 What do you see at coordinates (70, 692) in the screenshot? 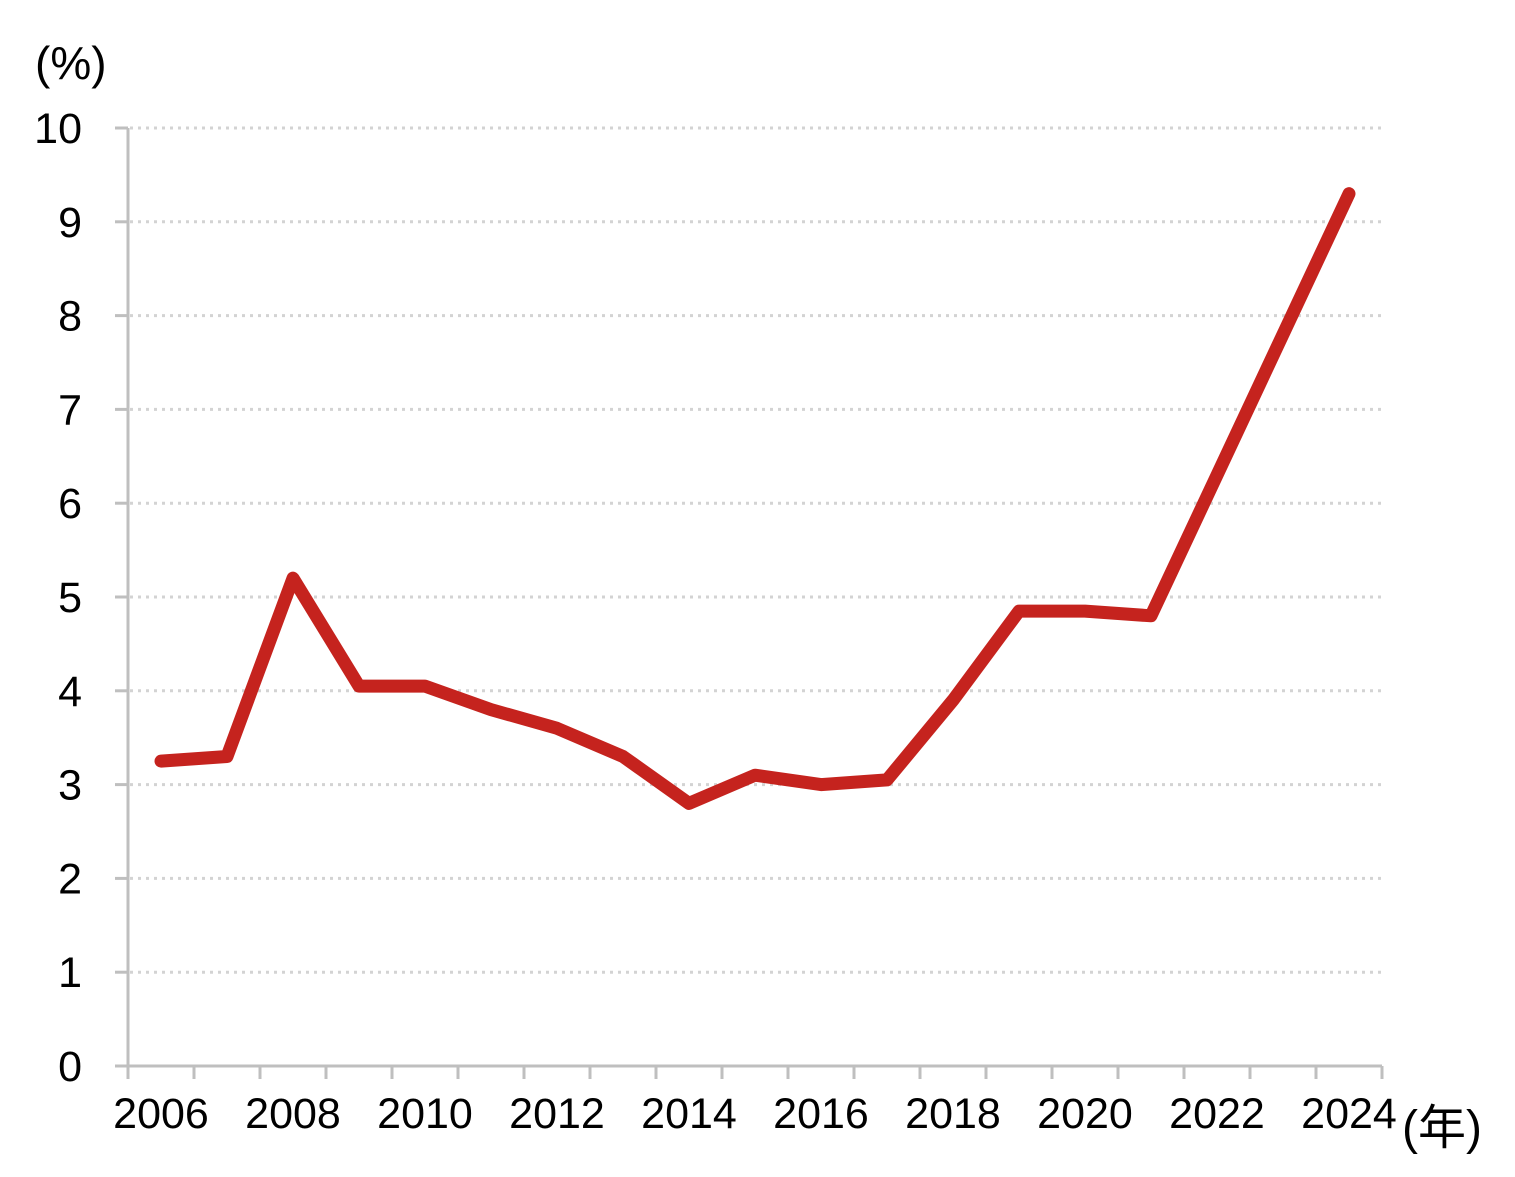
I see `y-tick-label: 4` at bounding box center [70, 692].